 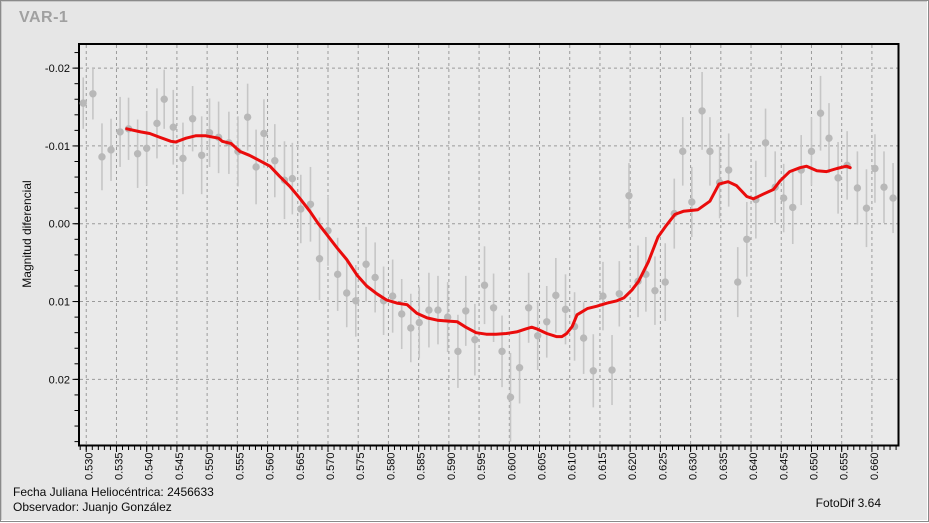 What do you see at coordinates (89, 467) in the screenshot?
I see `svg-text: 0.530` at bounding box center [89, 467].